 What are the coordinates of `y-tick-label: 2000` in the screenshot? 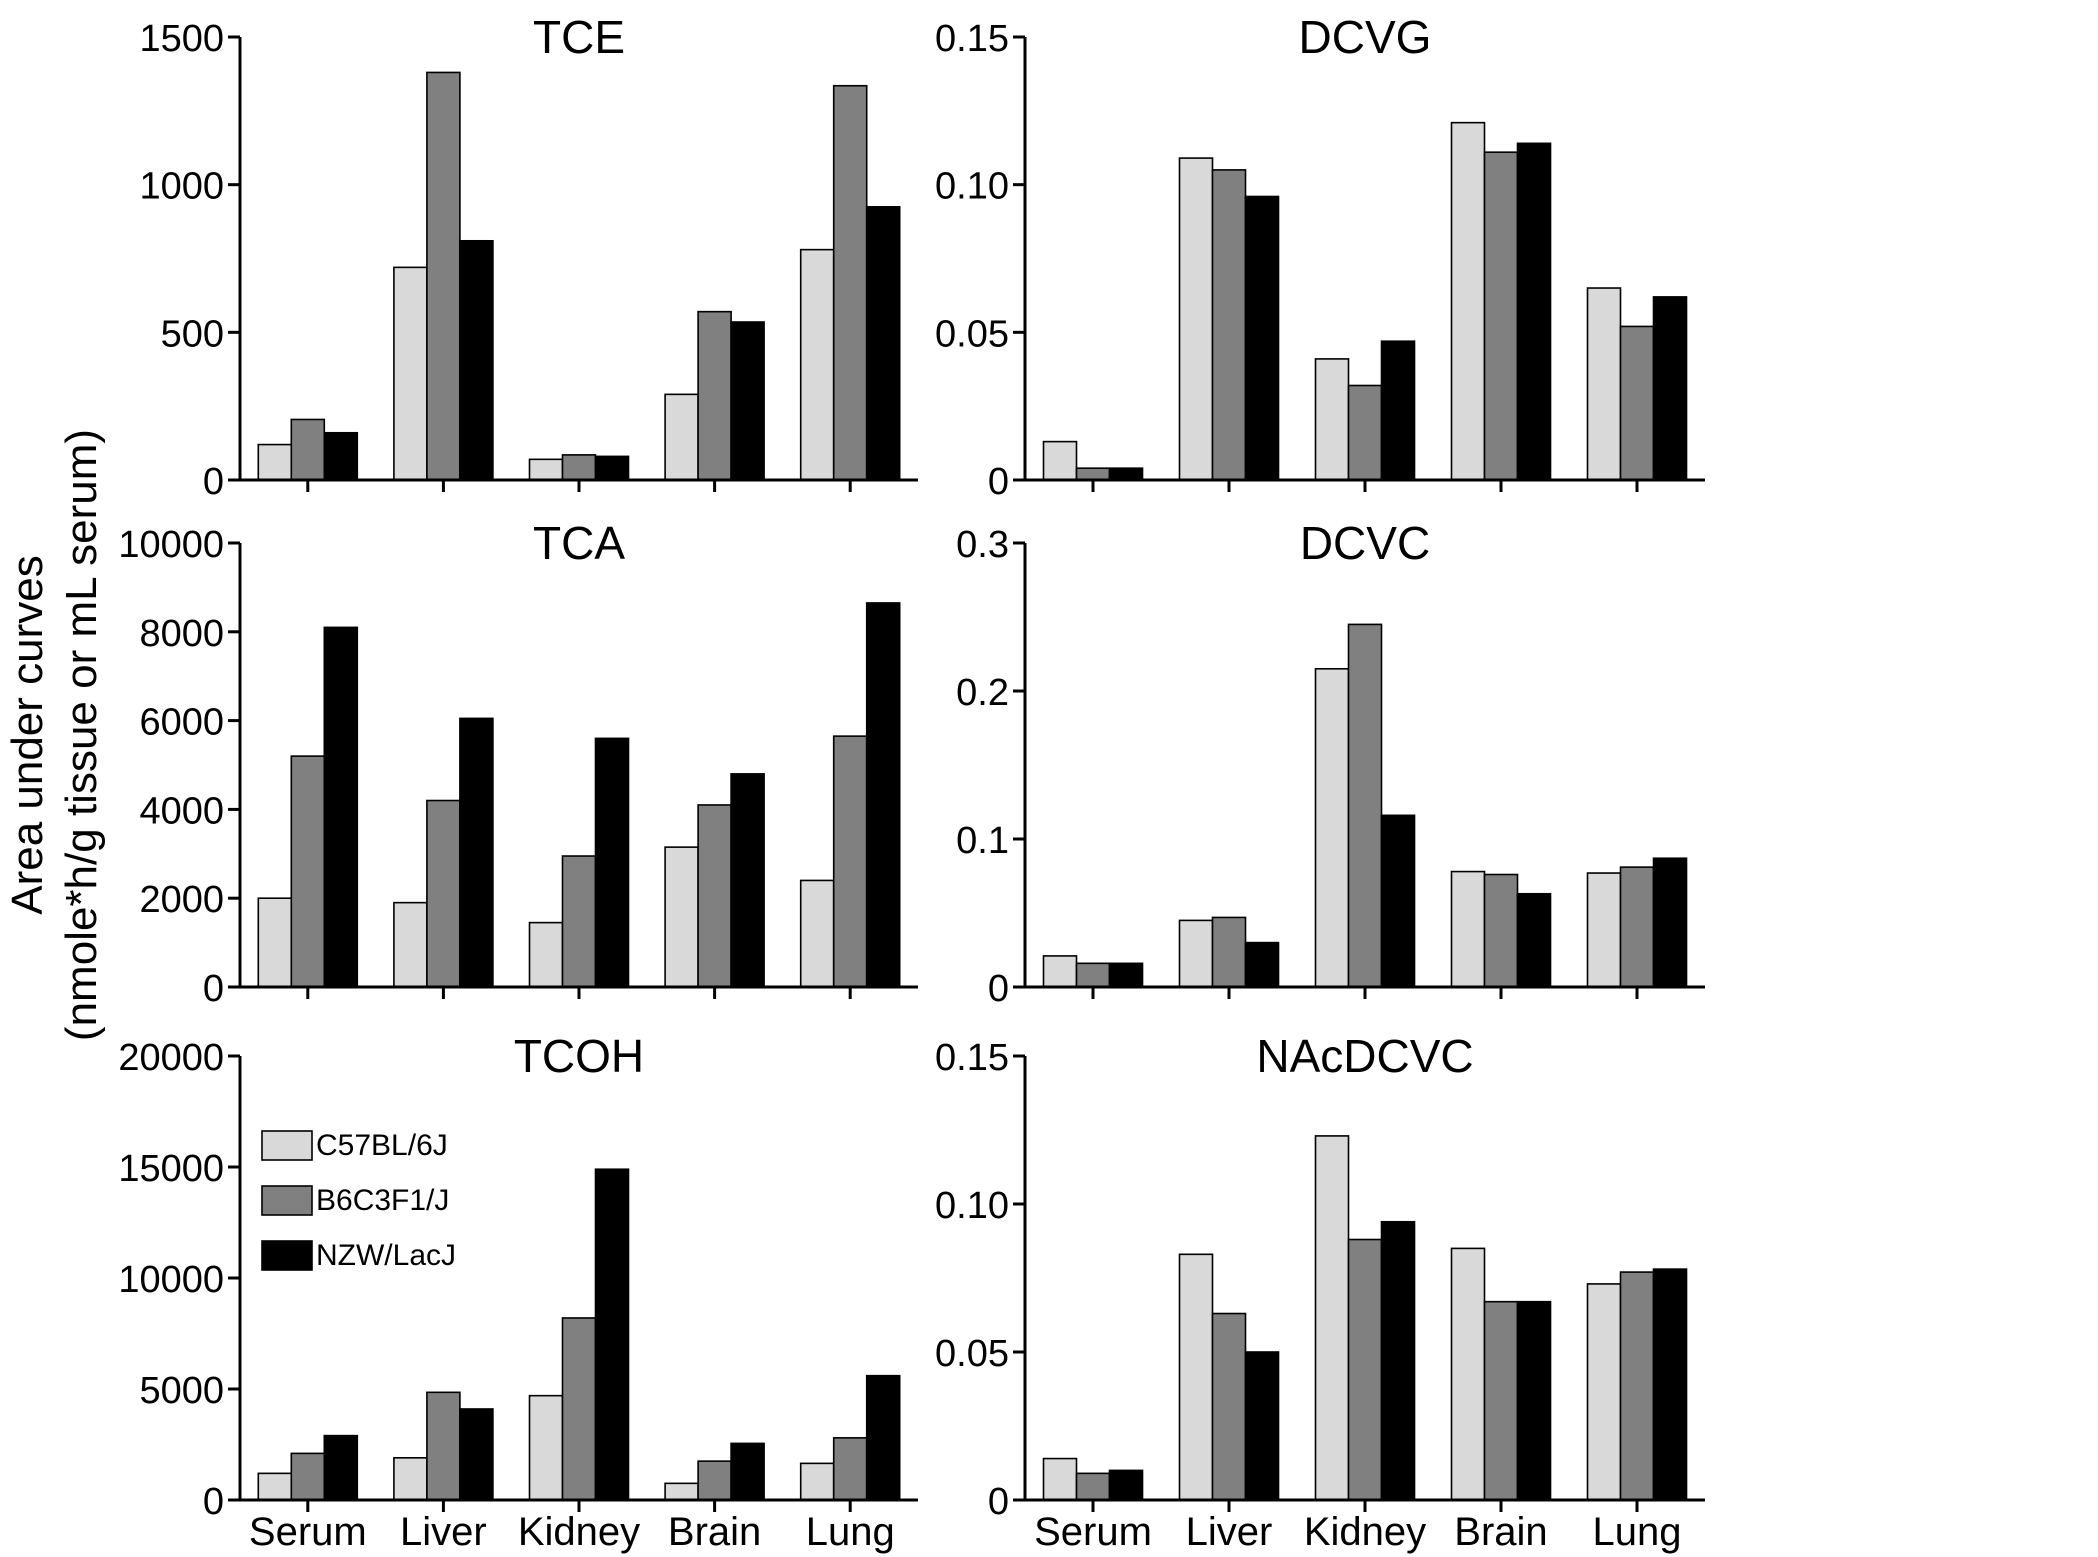 It's located at (181, 900).